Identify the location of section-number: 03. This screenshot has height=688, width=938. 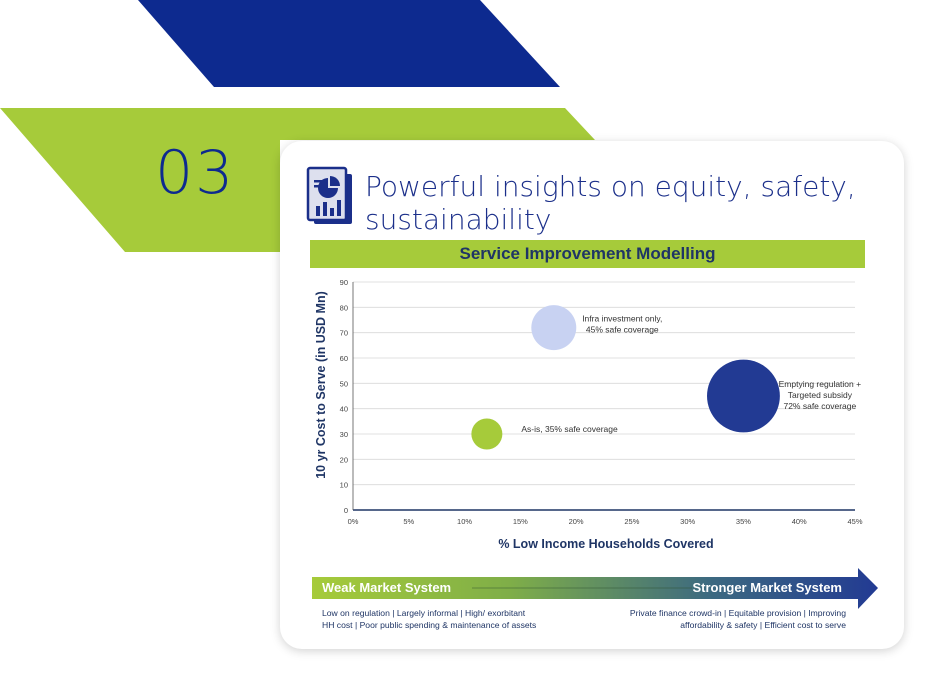
(195, 173).